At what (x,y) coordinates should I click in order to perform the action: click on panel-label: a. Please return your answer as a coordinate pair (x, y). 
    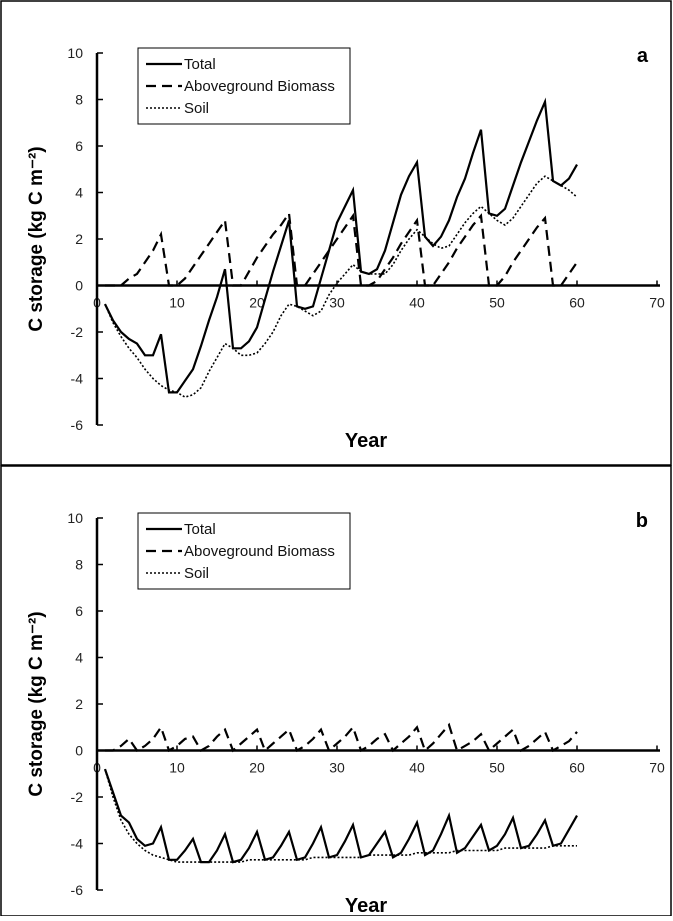
    Looking at the image, I should click on (643, 56).